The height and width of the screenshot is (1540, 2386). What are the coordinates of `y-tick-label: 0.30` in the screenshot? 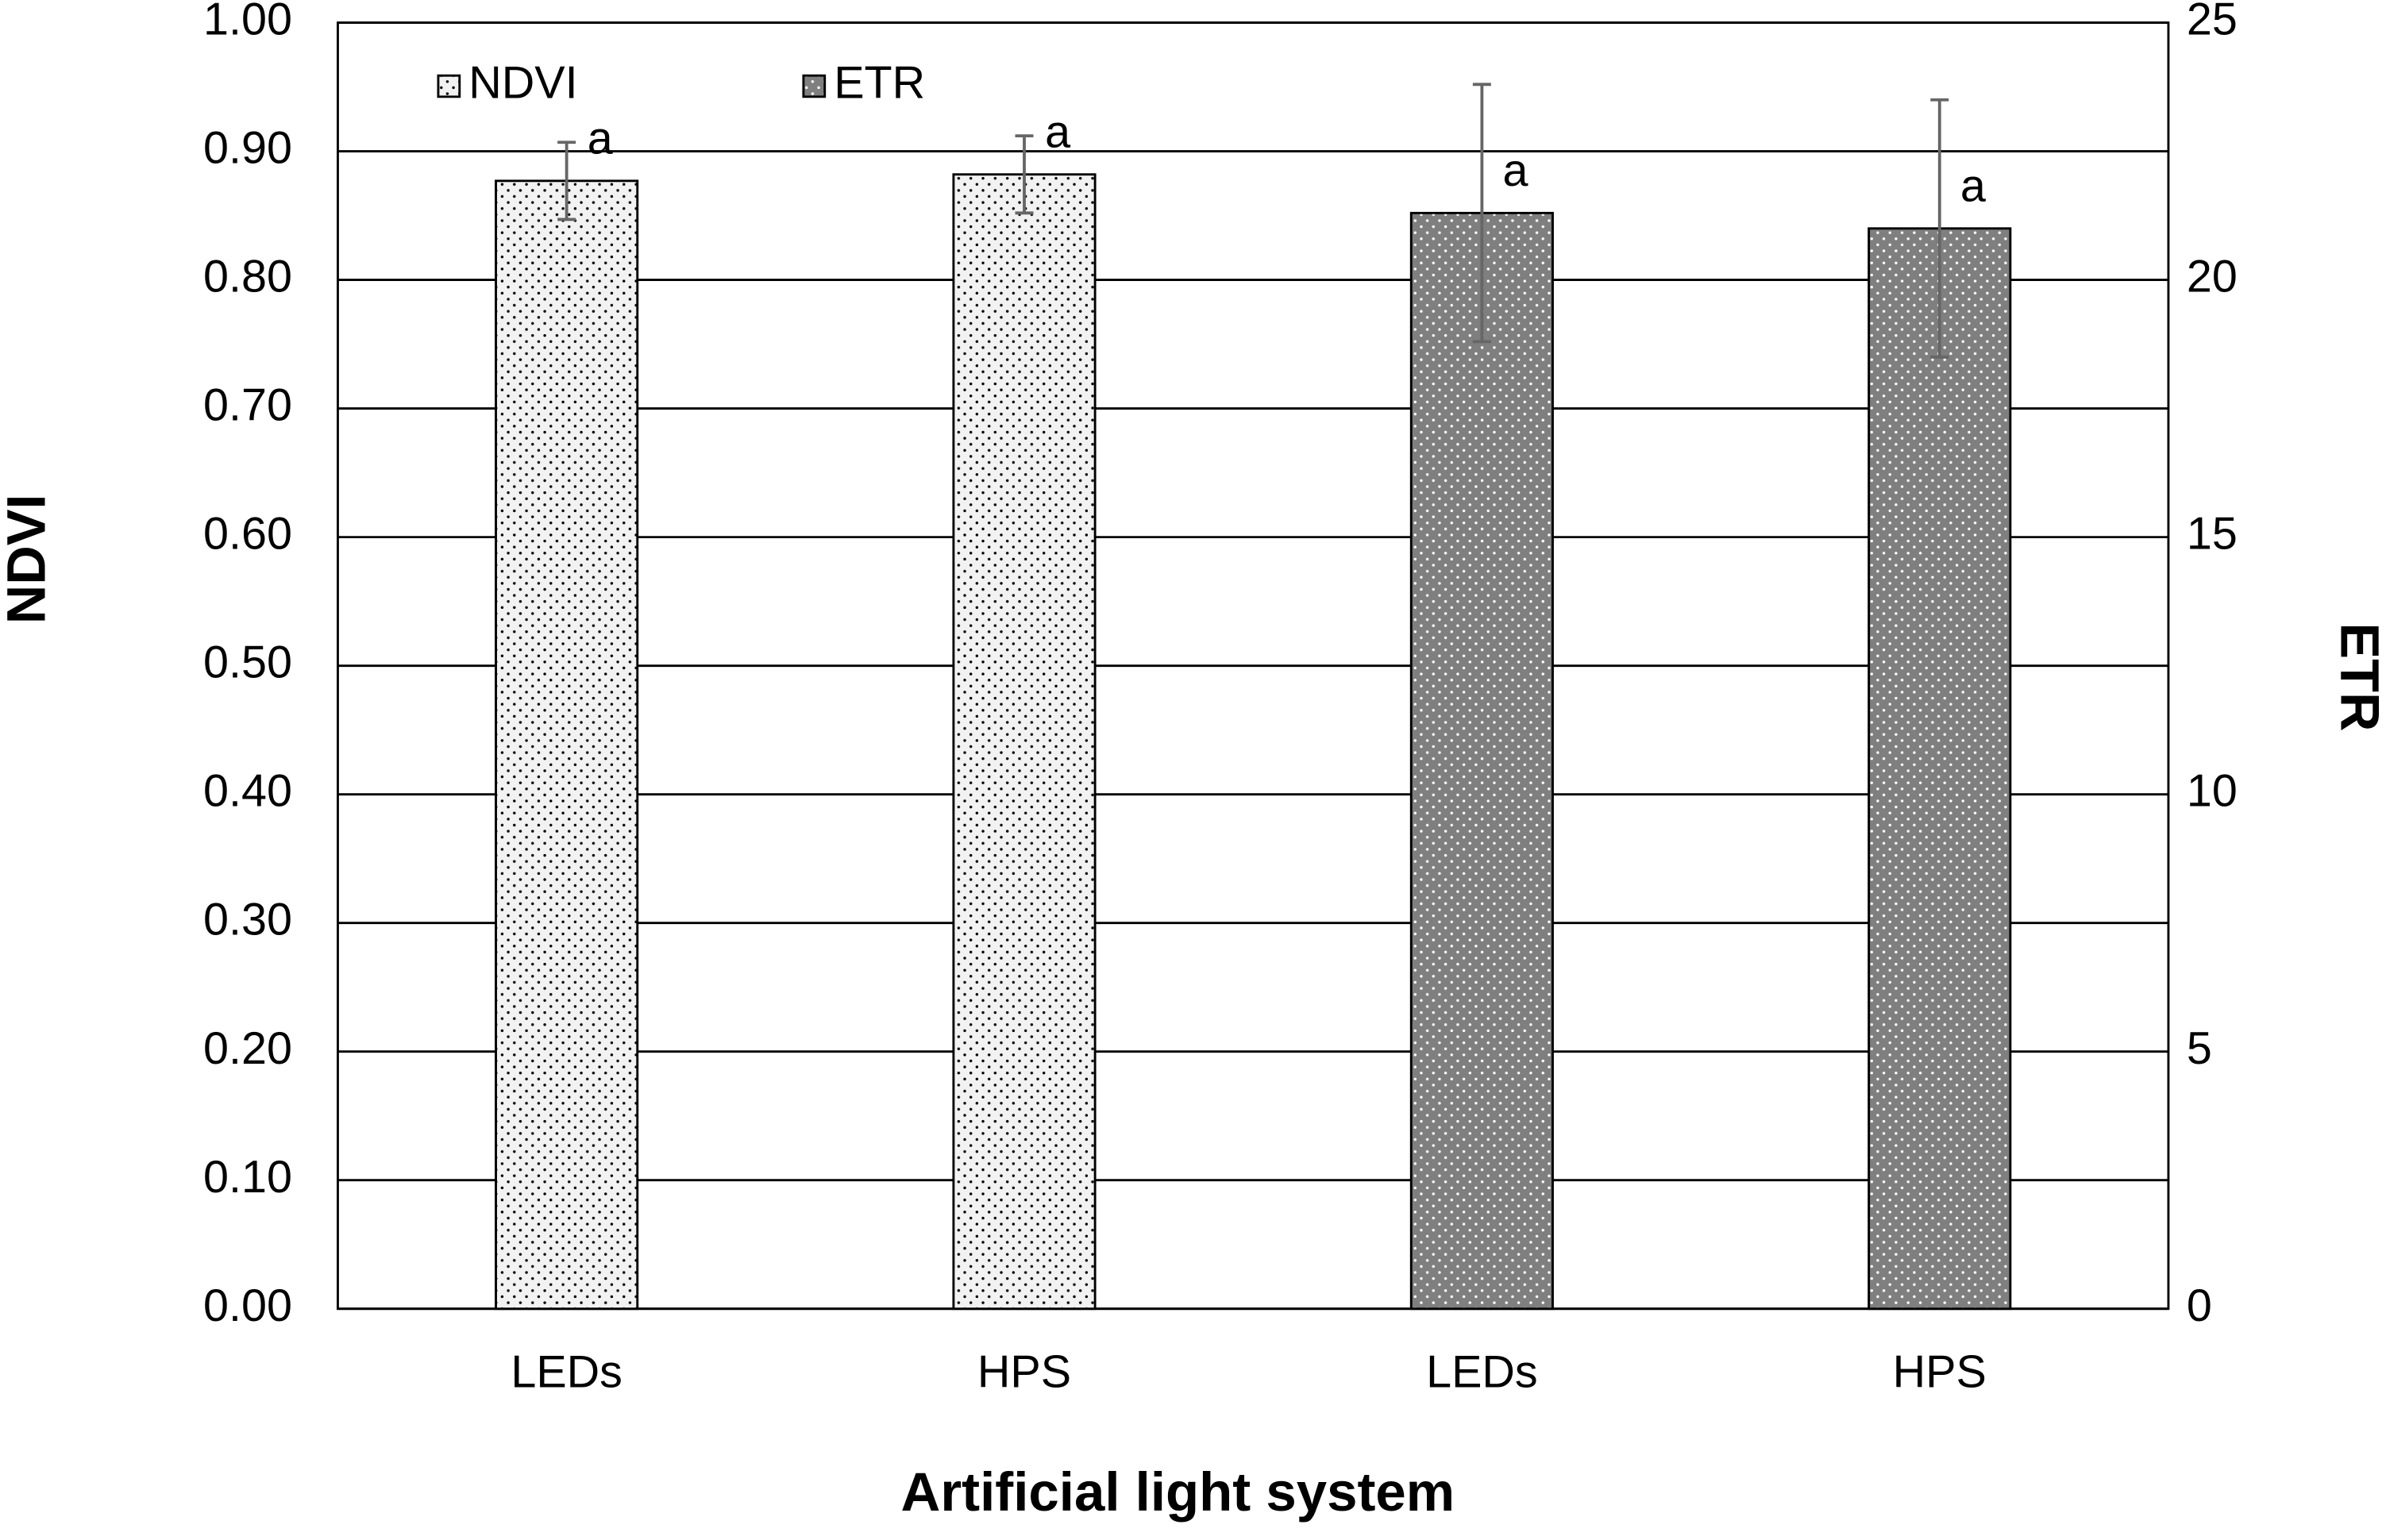 It's located at (247, 920).